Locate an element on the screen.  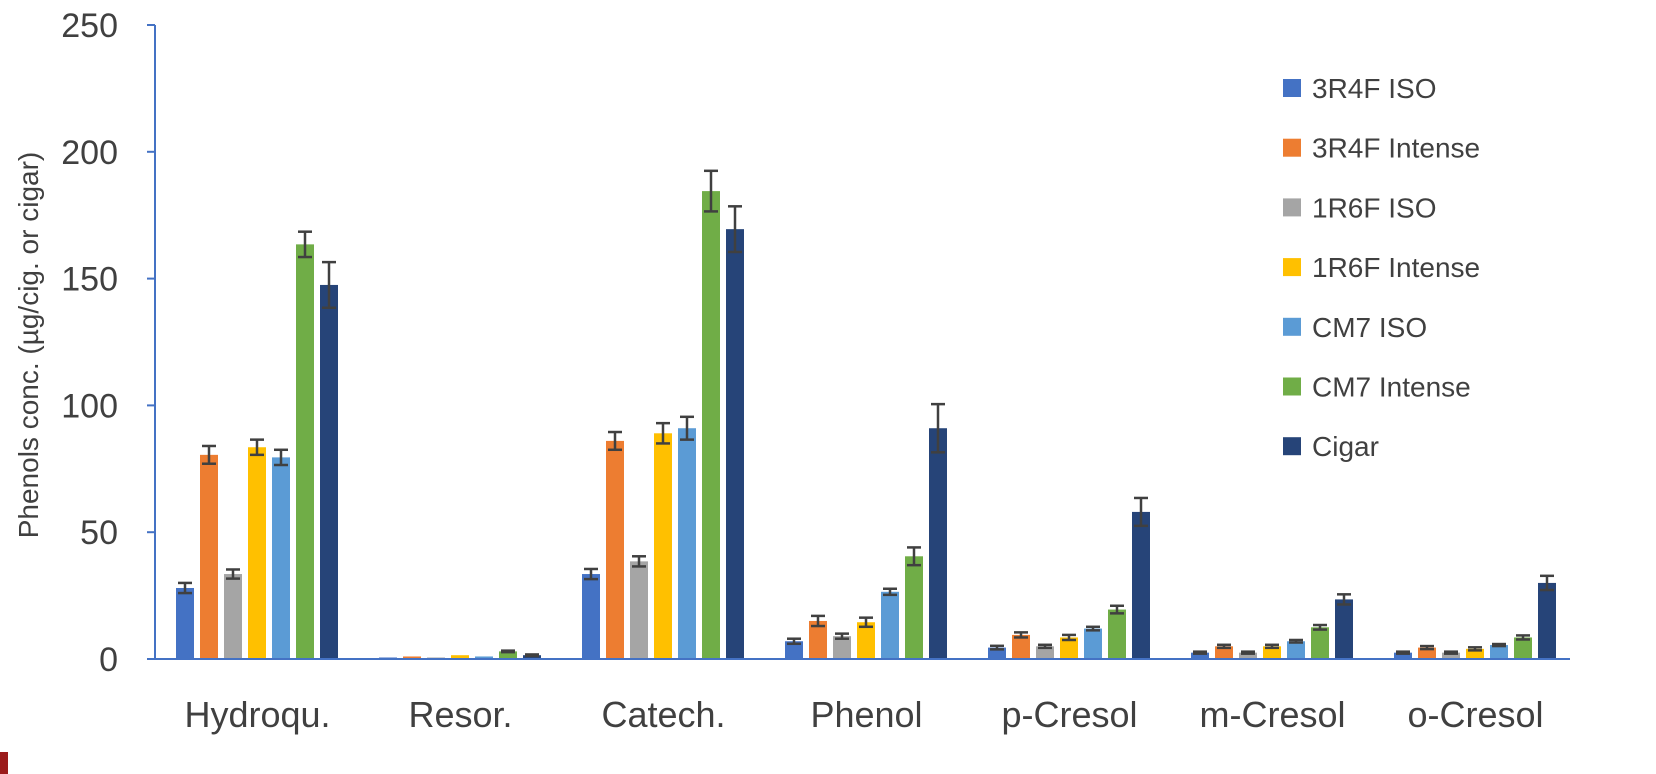
category-label: m-Cresol is located at coordinates (1272, 714).